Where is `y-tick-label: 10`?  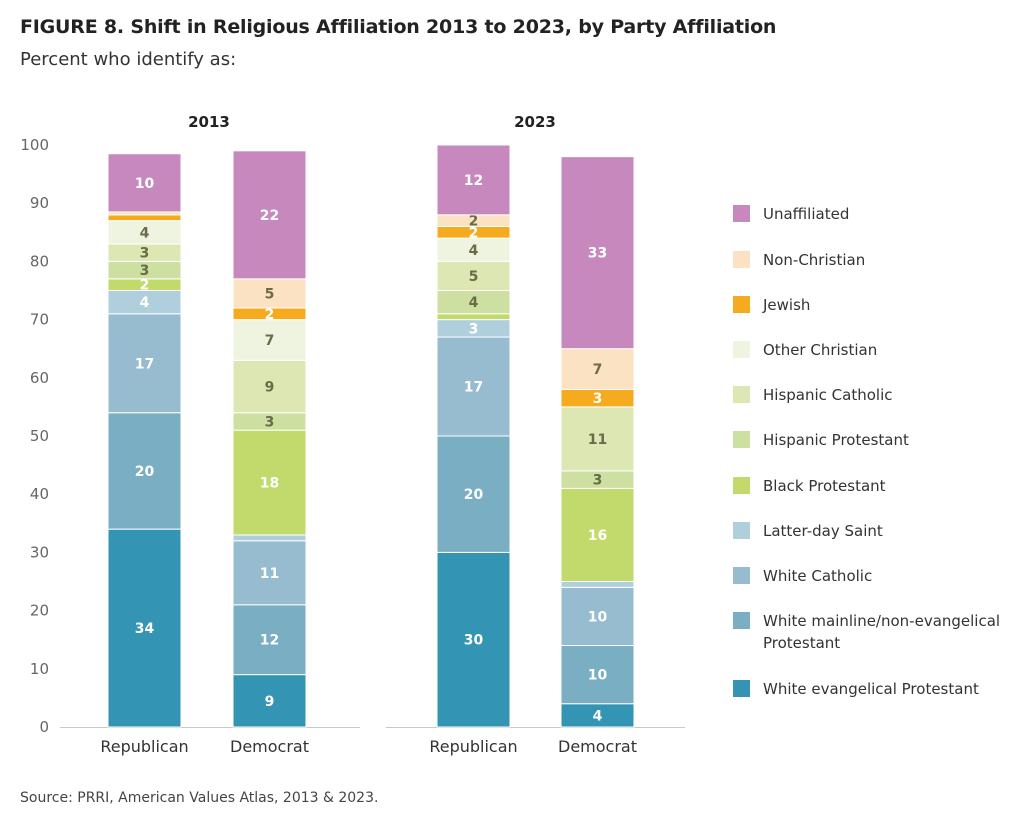 y-tick-label: 10 is located at coordinates (39, 669).